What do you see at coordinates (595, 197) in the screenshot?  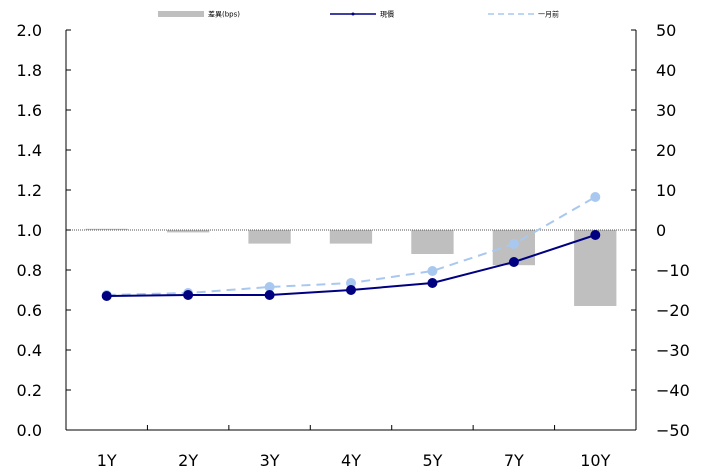 I see `point-一月前-10Y` at bounding box center [595, 197].